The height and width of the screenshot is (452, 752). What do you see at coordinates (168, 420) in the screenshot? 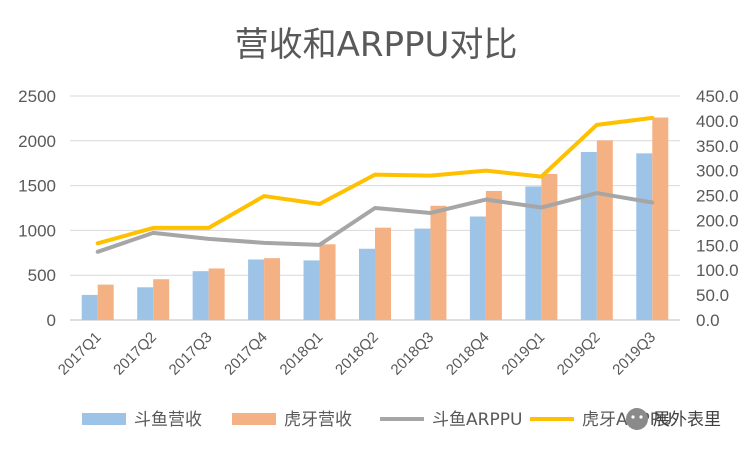
I see `legend-label: 斗鱼营收` at bounding box center [168, 420].